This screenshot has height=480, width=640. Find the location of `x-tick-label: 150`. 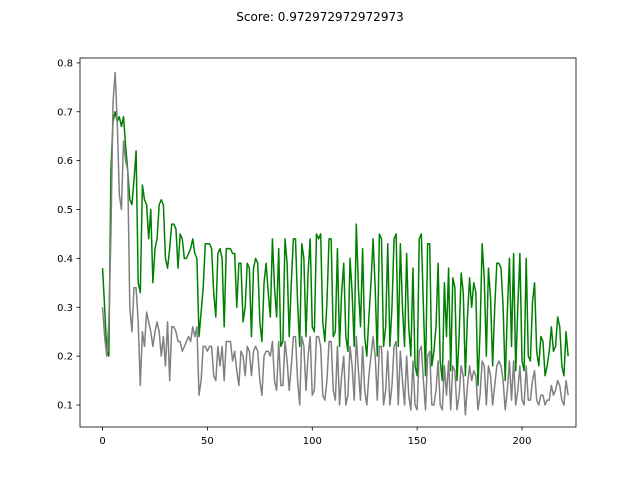

x-tick-label: 150 is located at coordinates (417, 441).